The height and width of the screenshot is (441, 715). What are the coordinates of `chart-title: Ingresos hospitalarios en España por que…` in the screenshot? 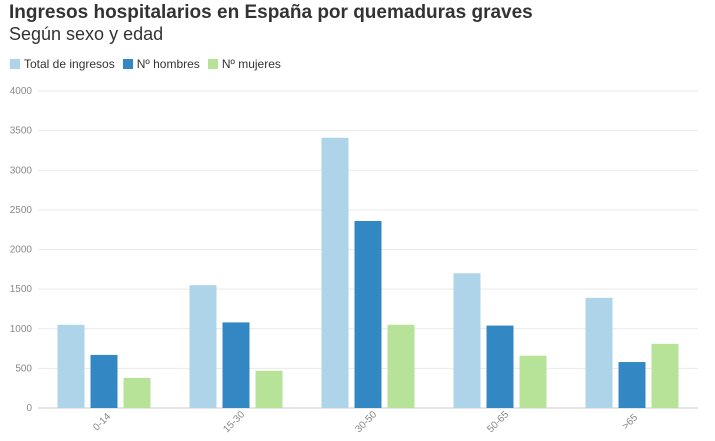 It's located at (271, 12).